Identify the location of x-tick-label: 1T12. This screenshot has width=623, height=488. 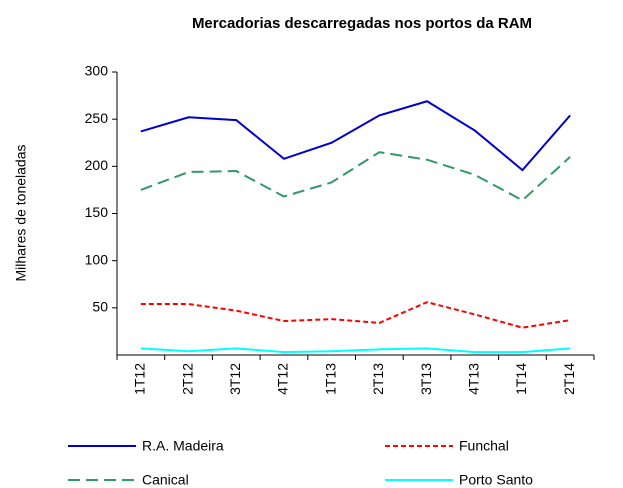
(140, 379).